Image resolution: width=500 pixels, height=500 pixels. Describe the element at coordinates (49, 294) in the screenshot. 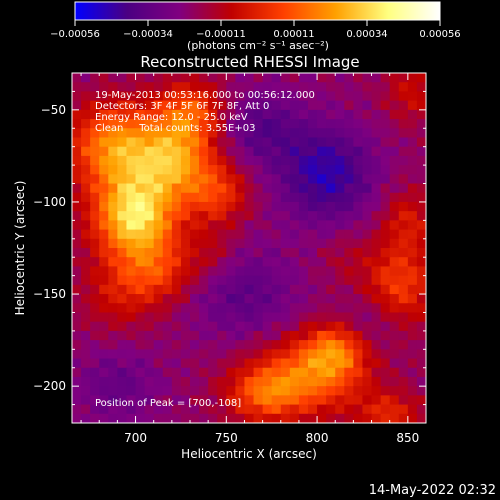

I see `y-tick-label: −150` at that location.